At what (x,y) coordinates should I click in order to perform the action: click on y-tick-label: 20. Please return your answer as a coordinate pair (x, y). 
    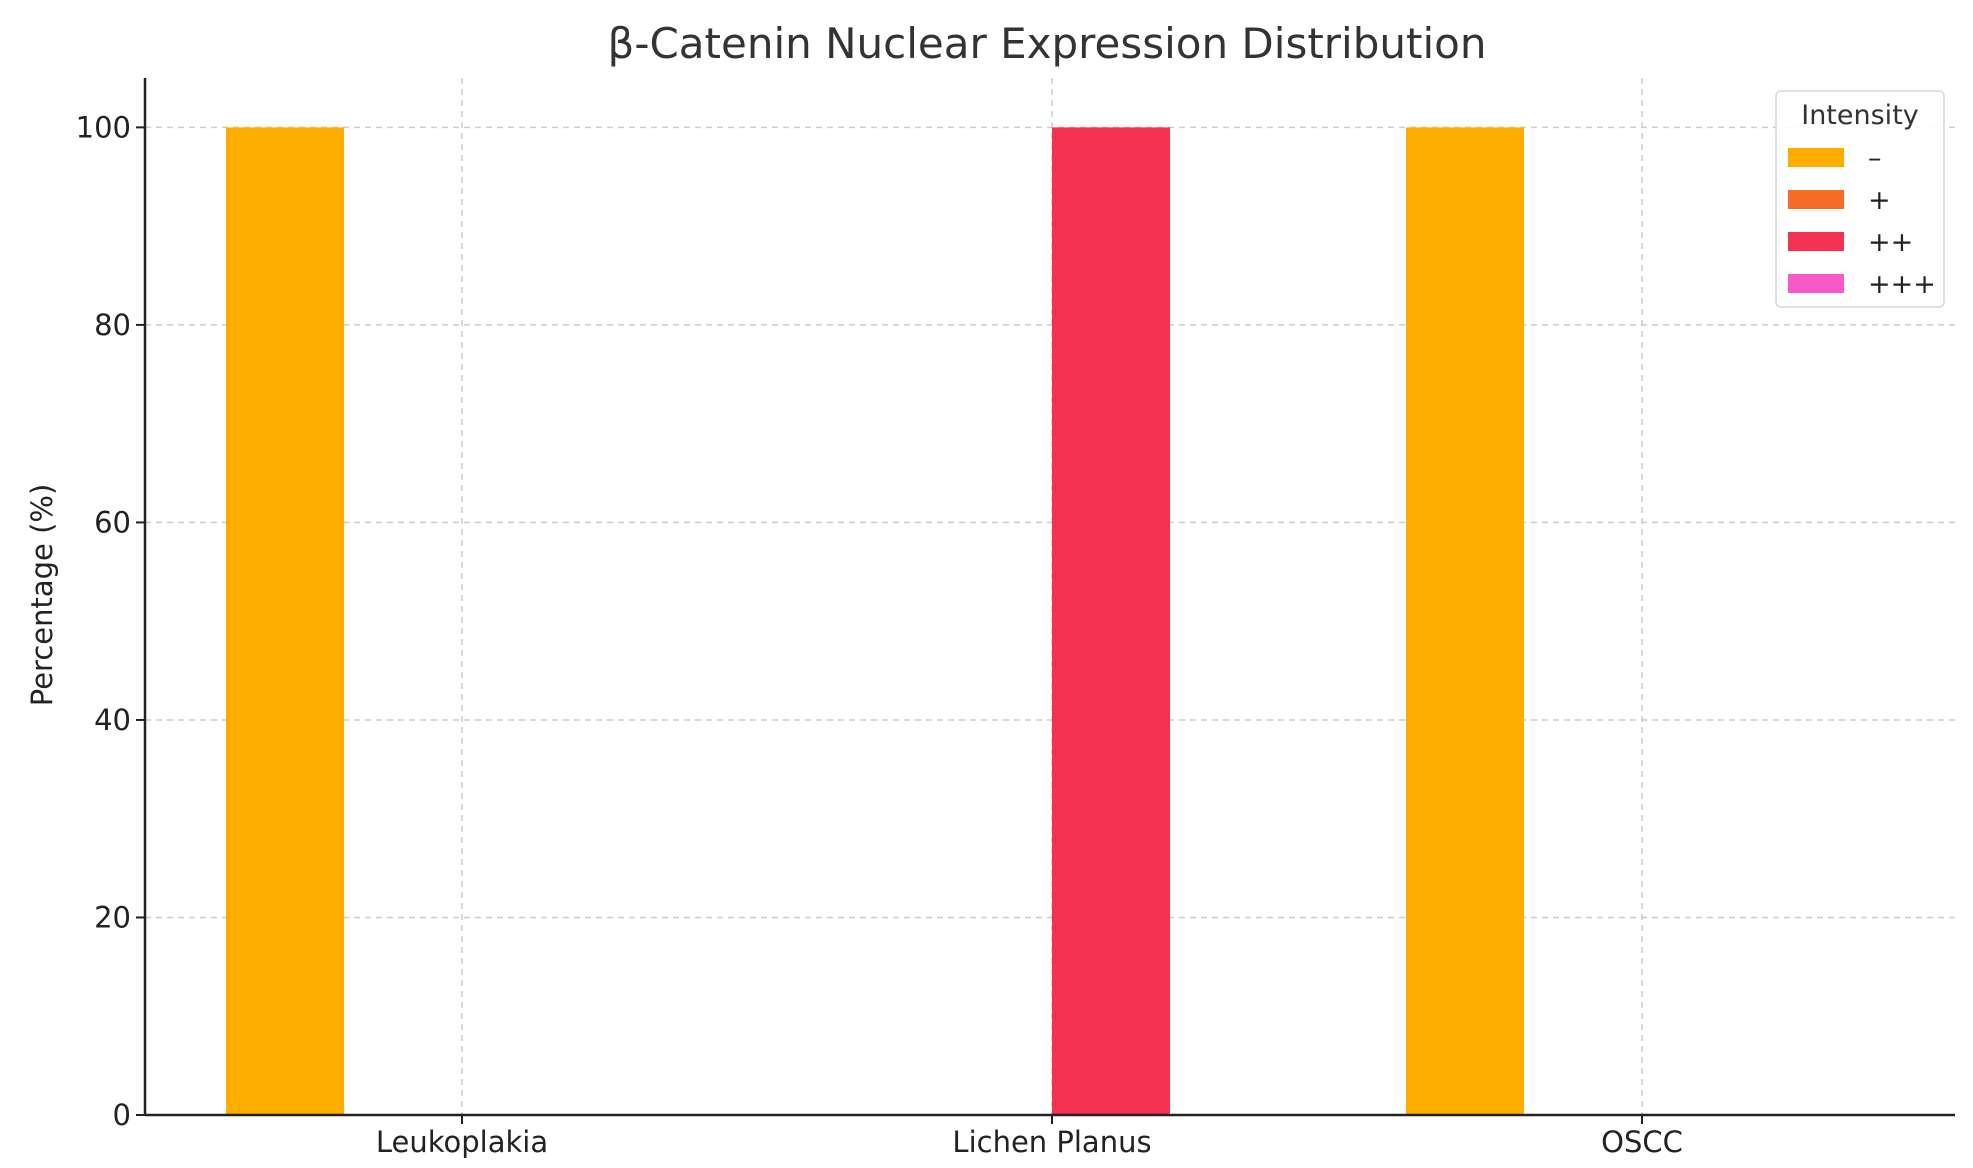
    Looking at the image, I should click on (112, 917).